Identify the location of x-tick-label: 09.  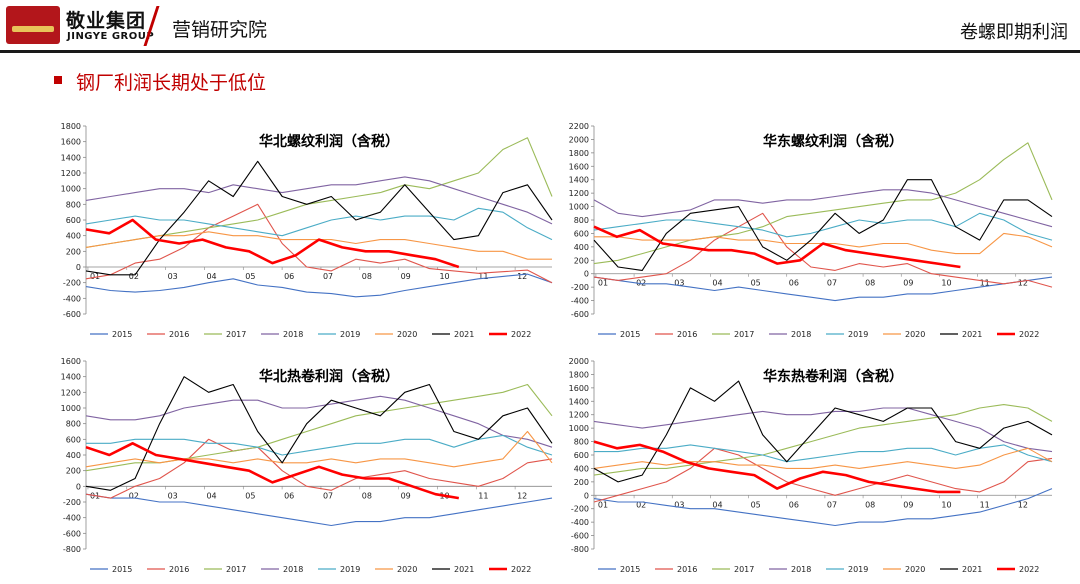
(908, 504).